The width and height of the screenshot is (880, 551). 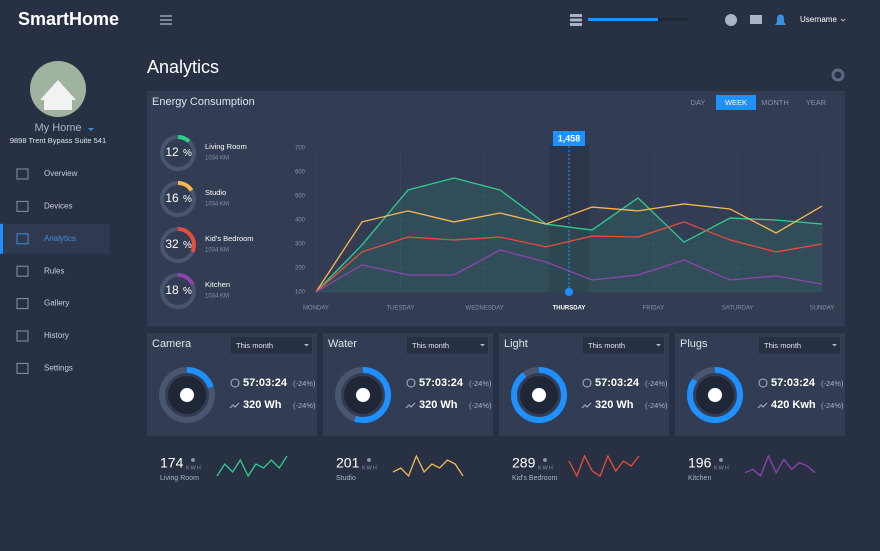 I want to click on address: 9898 Trent Bypass Suite 541, so click(x=58, y=140).